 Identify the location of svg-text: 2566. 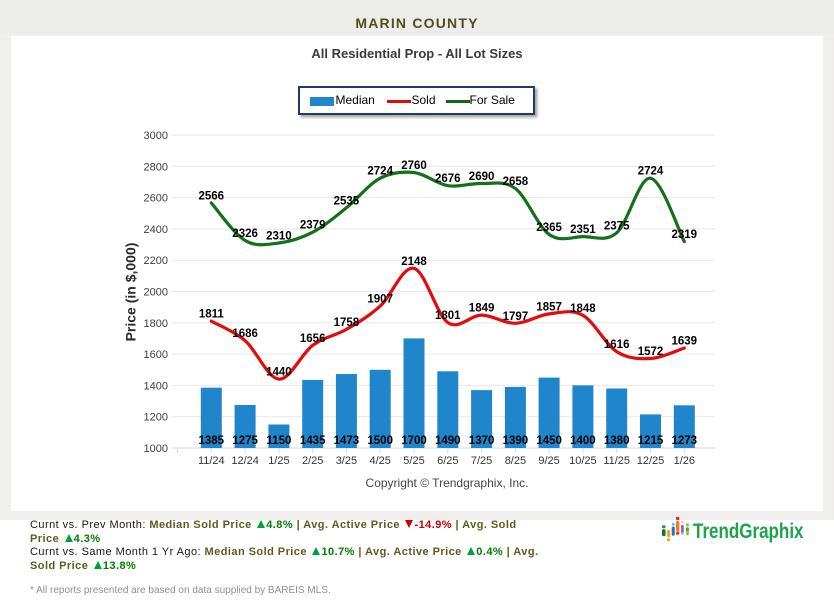
(212, 196).